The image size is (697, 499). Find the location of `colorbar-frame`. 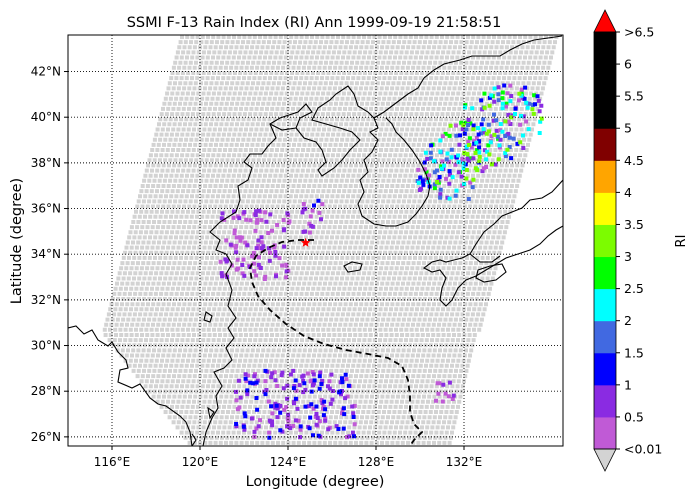

colorbar-frame is located at coordinates (605, 240).